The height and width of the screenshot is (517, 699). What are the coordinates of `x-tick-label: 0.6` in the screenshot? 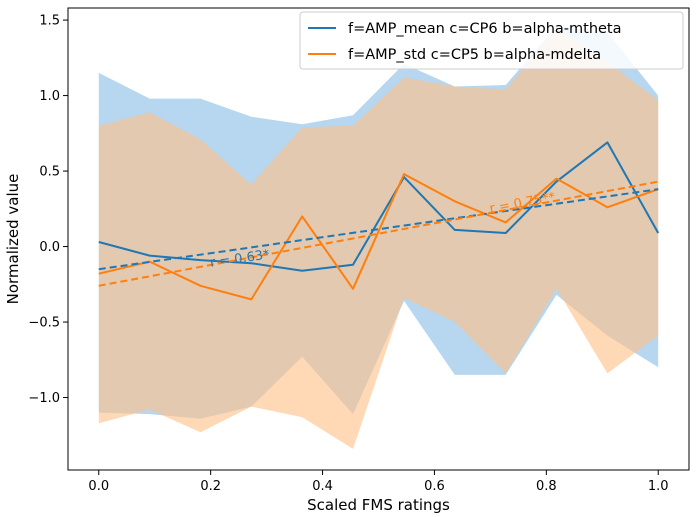 It's located at (434, 486).